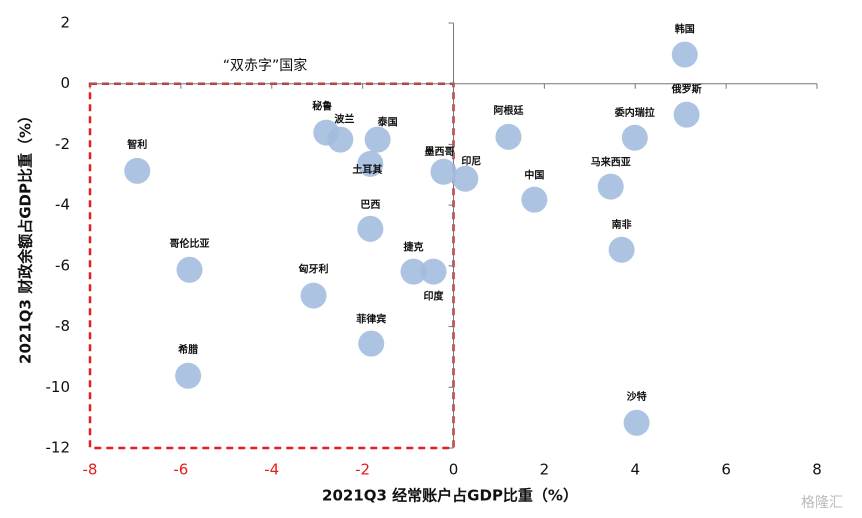 The height and width of the screenshot is (518, 862). I want to click on point-label: 巴西, so click(370, 205).